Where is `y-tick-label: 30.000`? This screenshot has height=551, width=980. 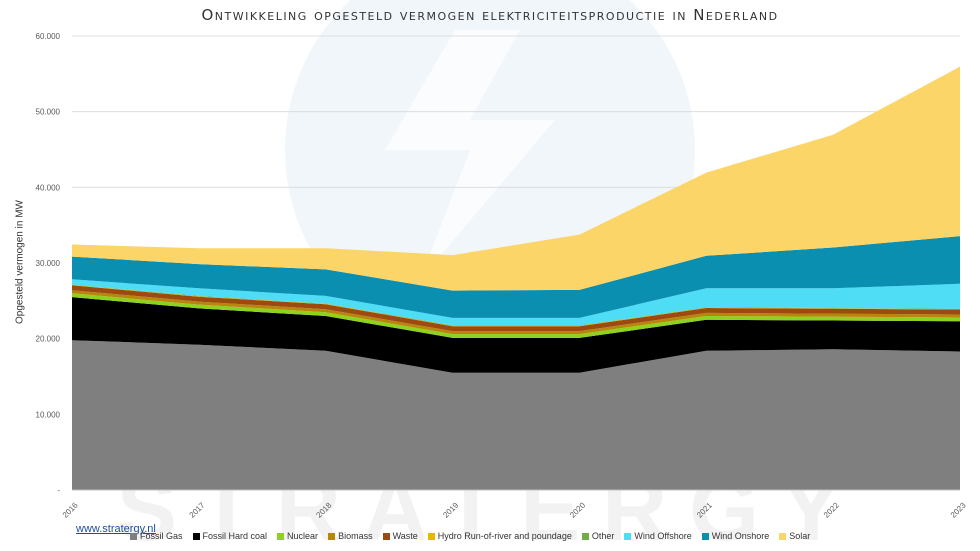 y-tick-label: 30.000 is located at coordinates (48, 263).